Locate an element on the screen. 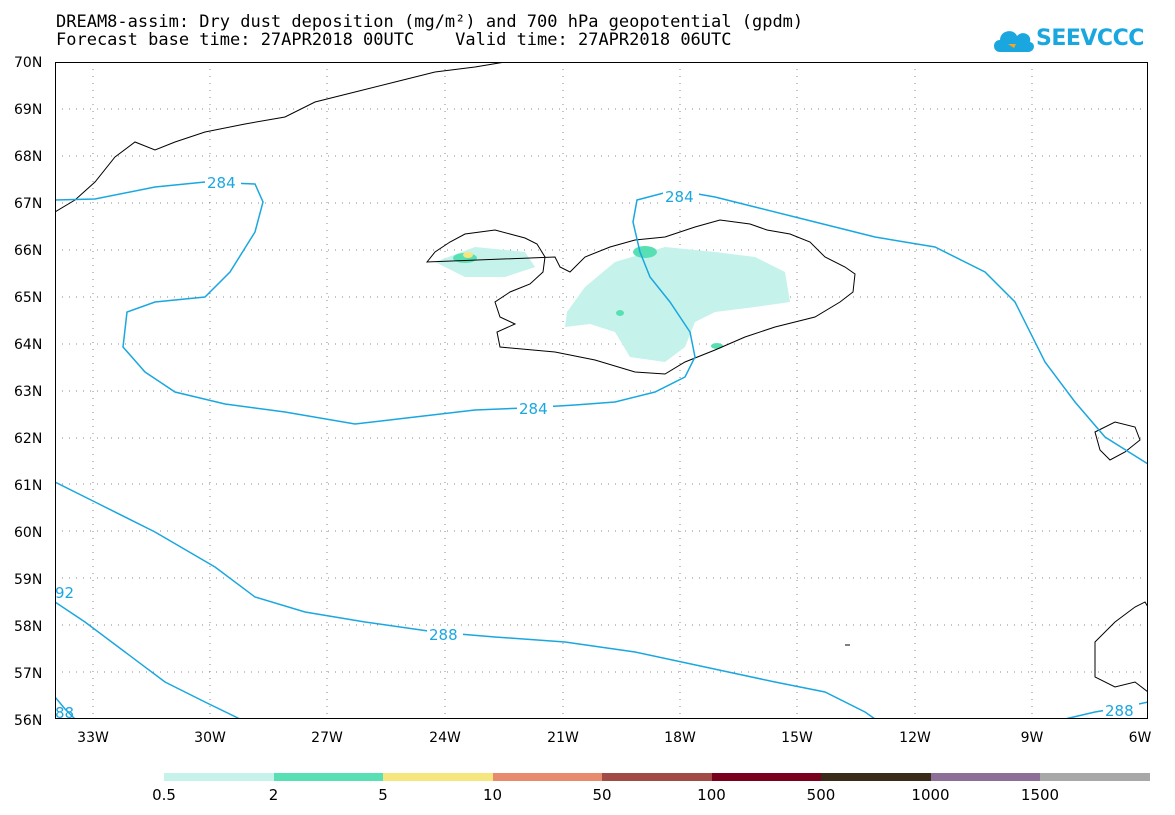 Image resolution: width=1175 pixels, height=815 pixels. colorbar-label: 5 is located at coordinates (383, 795).